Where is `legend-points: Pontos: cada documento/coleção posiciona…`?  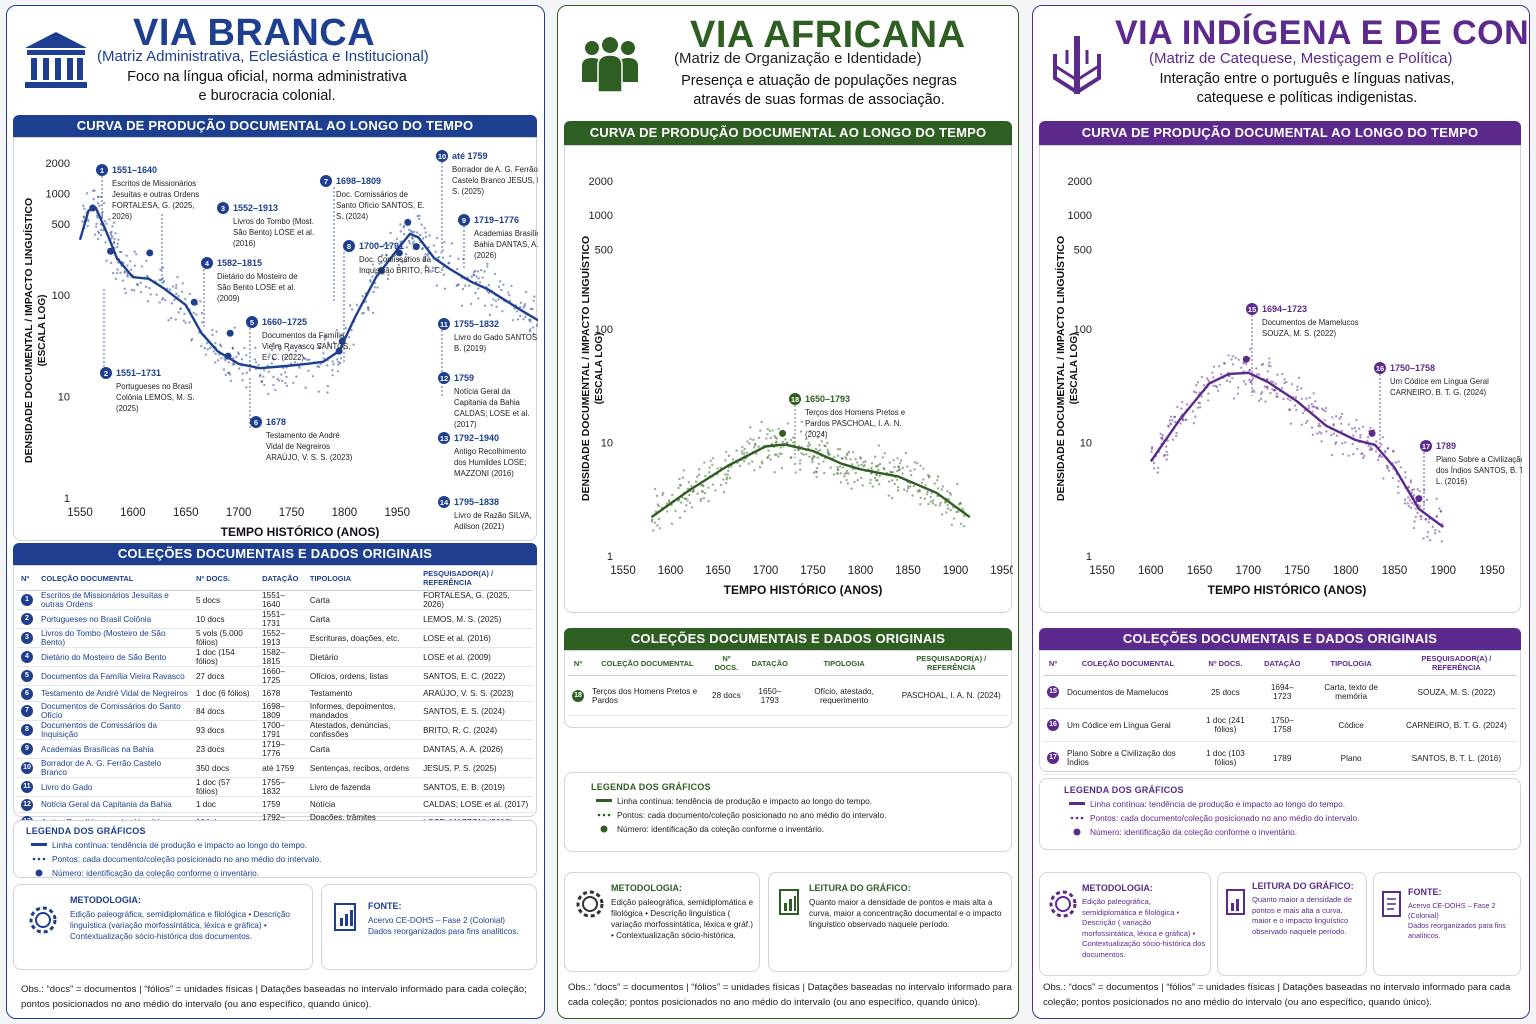 legend-points: Pontos: cada documento/coleção posiciona… is located at coordinates (788, 815).